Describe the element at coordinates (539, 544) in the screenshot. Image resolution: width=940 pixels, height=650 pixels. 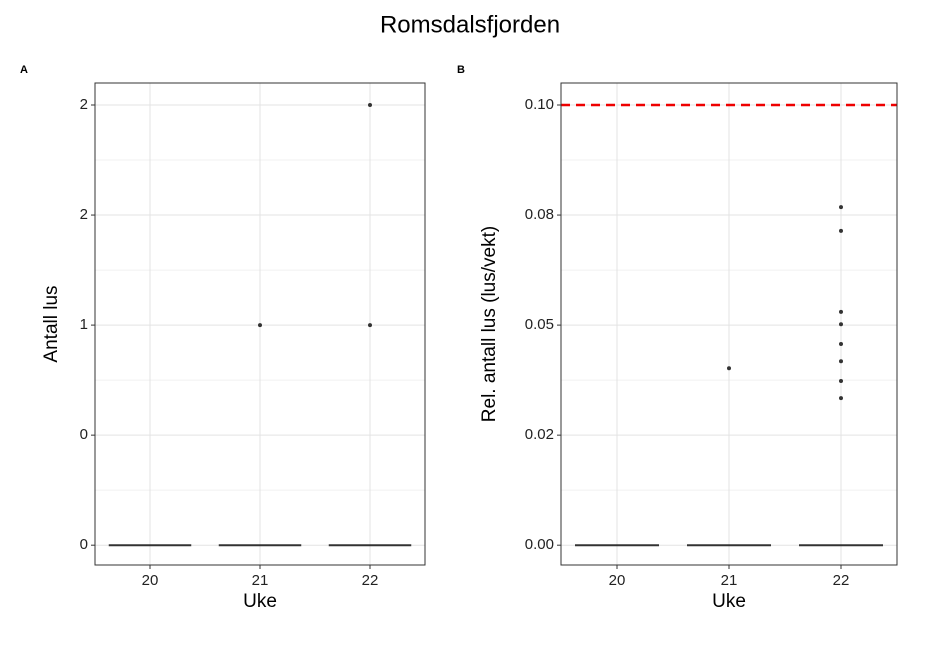
I see `y-tick-label: 0.00` at that location.